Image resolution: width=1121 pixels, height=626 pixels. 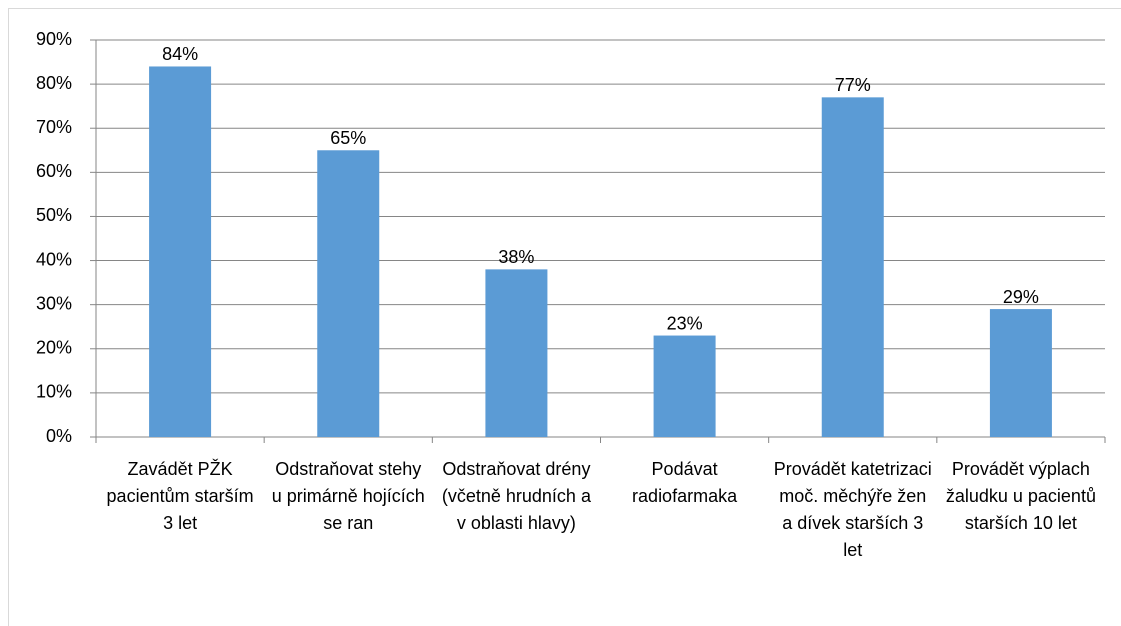 I want to click on data-label: 38%, so click(x=516, y=257).